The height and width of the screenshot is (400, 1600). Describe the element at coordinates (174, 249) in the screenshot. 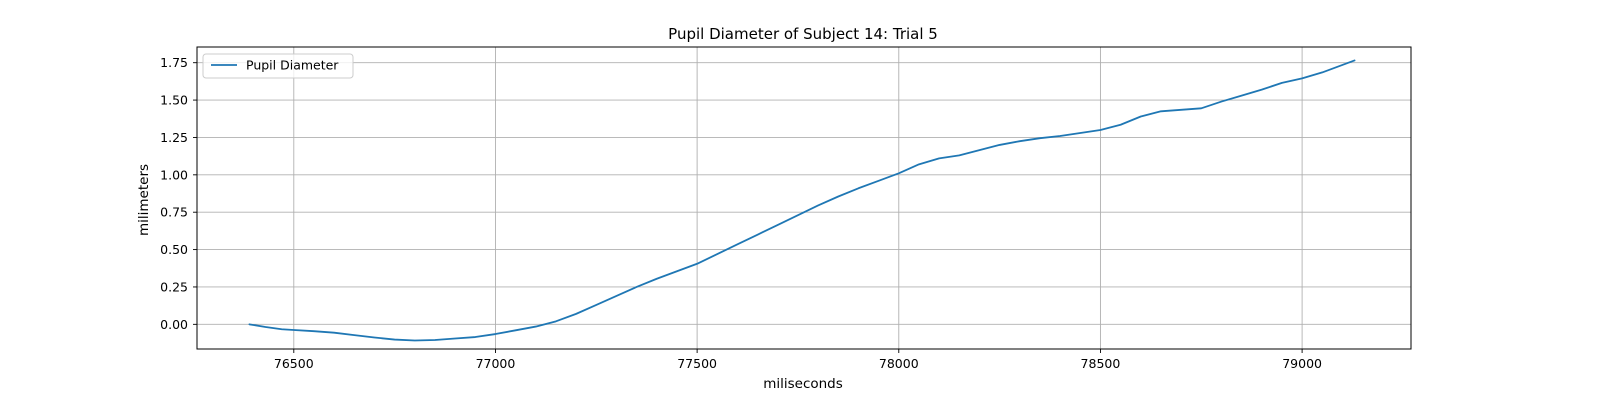

I see `y-tick-label: 0.50` at that location.